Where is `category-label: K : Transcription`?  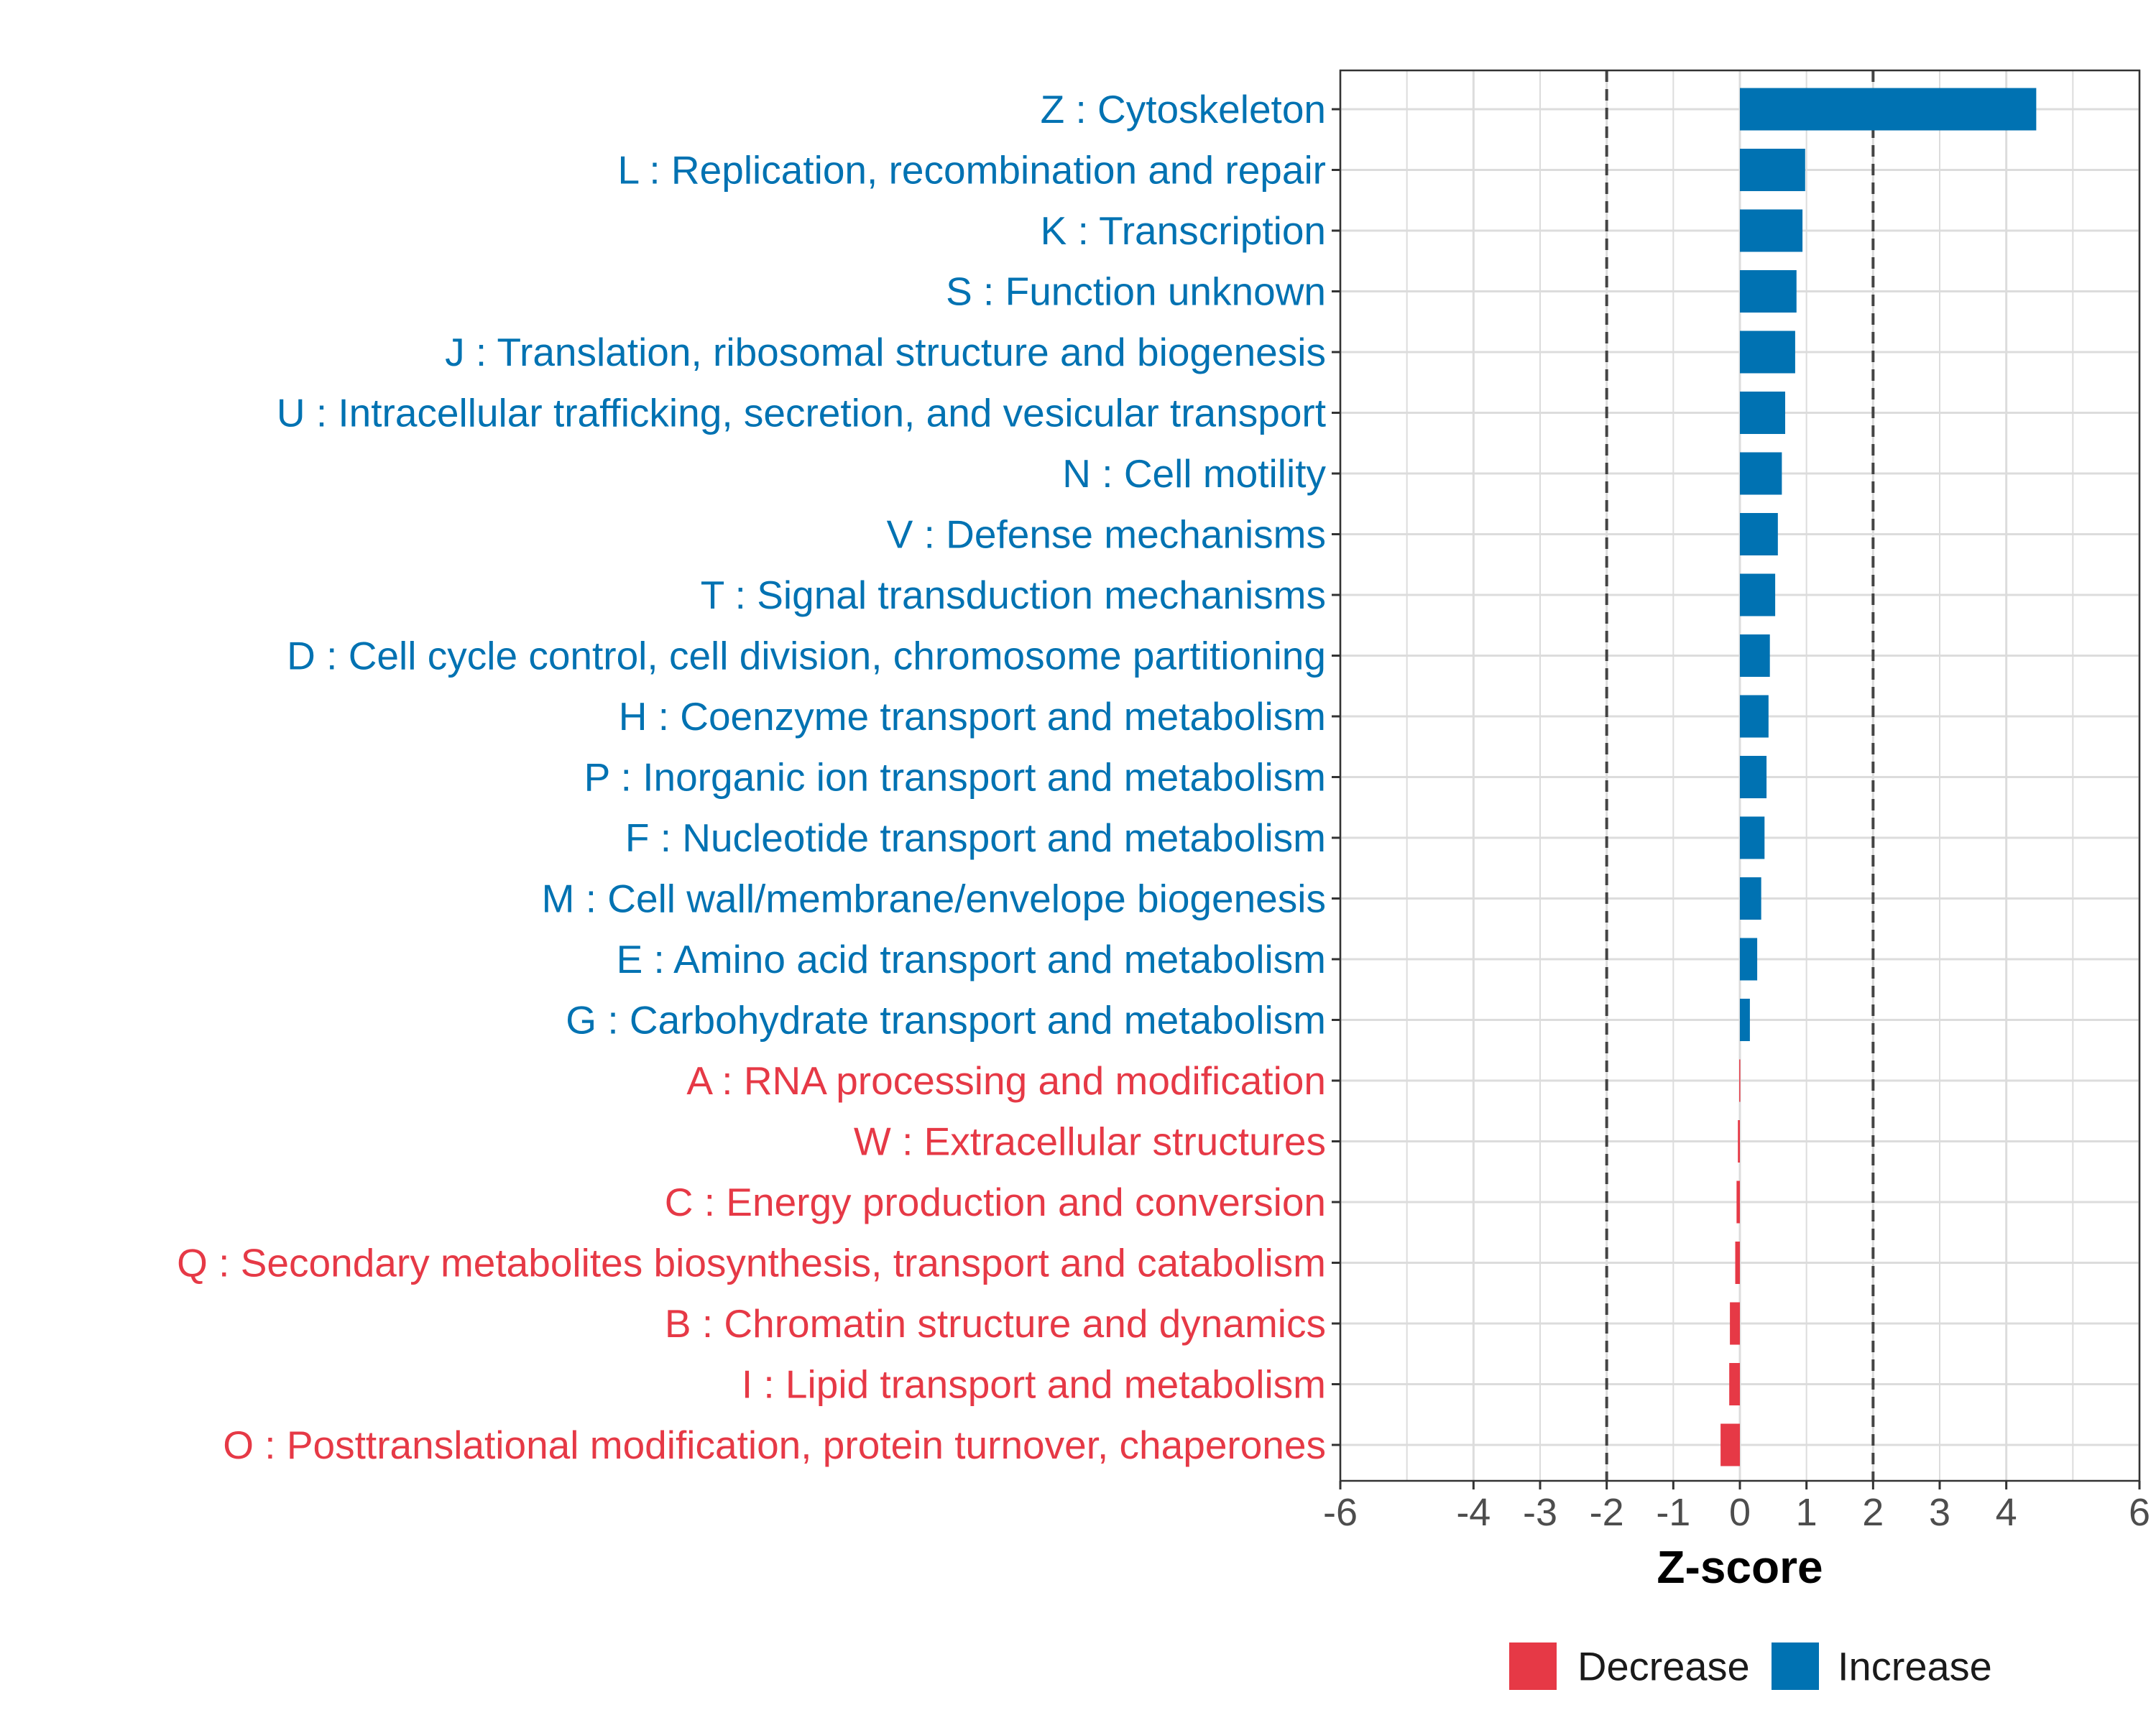 category-label: K : Transcription is located at coordinates (1183, 230).